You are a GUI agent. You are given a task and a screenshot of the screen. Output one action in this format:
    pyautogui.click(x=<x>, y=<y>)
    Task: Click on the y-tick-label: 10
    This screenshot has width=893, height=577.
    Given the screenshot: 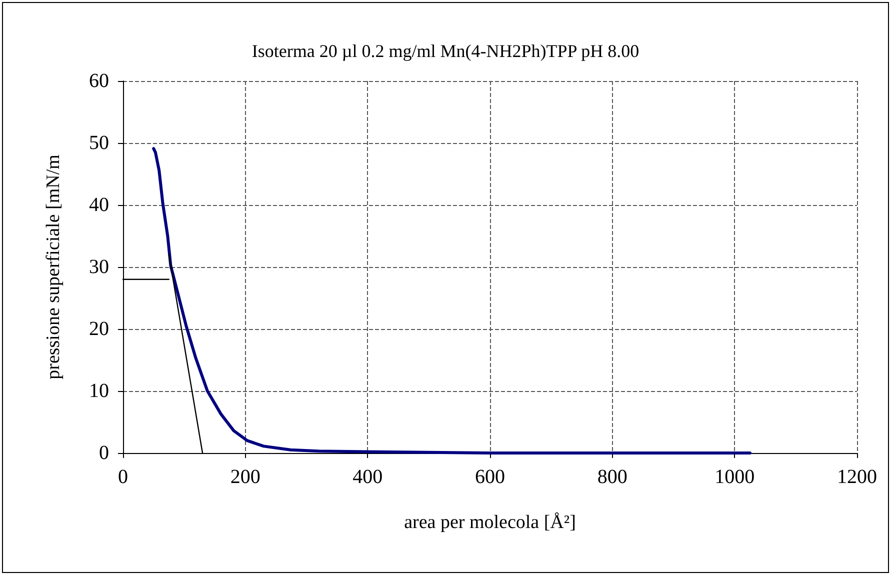 What is the action you would take?
    pyautogui.click(x=99, y=391)
    